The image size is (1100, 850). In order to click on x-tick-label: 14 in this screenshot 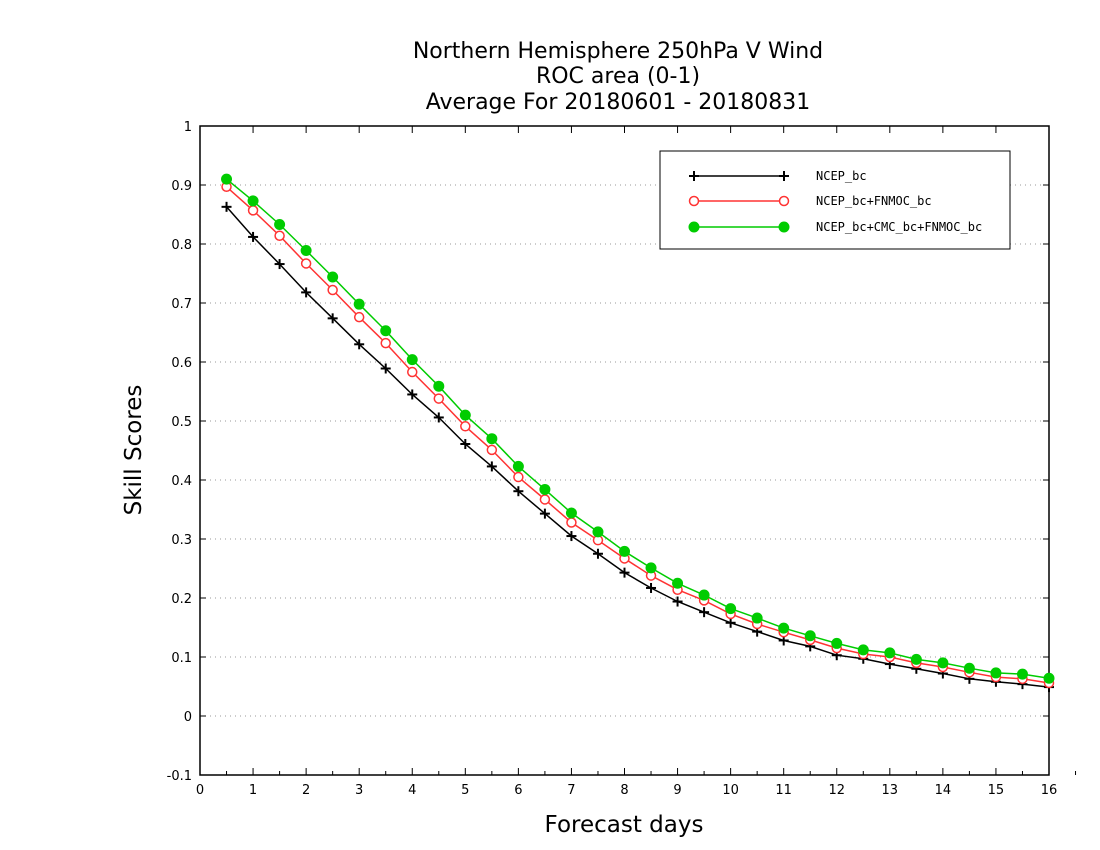, I will do `click(943, 790)`.